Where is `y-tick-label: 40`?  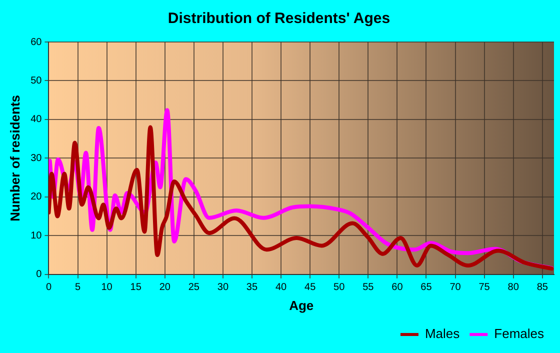 y-tick-label: 40 is located at coordinates (36, 120).